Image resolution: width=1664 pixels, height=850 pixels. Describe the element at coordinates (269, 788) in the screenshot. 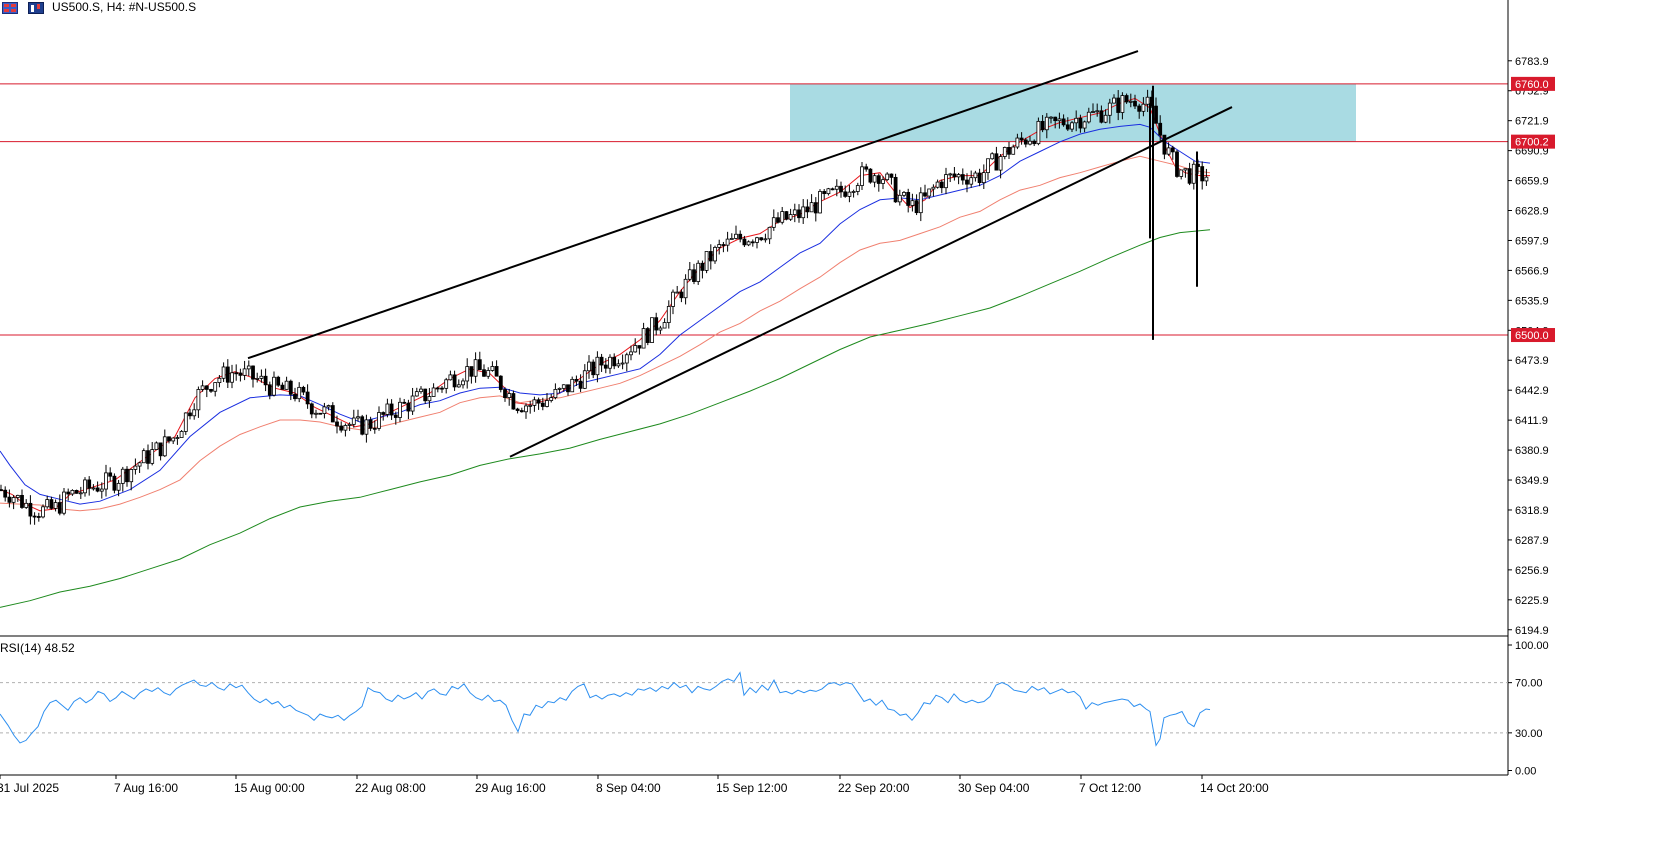

I see `time-tick-label: 15 Aug 00:00` at that location.